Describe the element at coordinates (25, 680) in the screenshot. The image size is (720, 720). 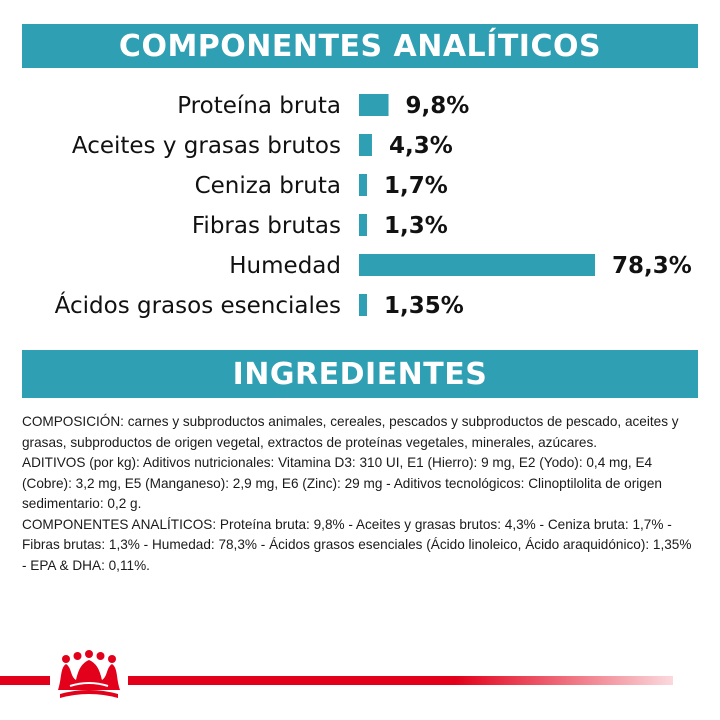
I see `footer-line-left` at that location.